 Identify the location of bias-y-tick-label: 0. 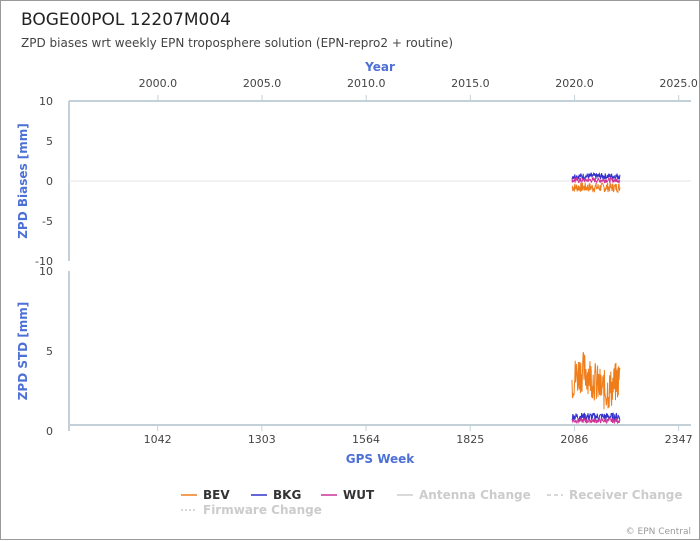
(49, 181).